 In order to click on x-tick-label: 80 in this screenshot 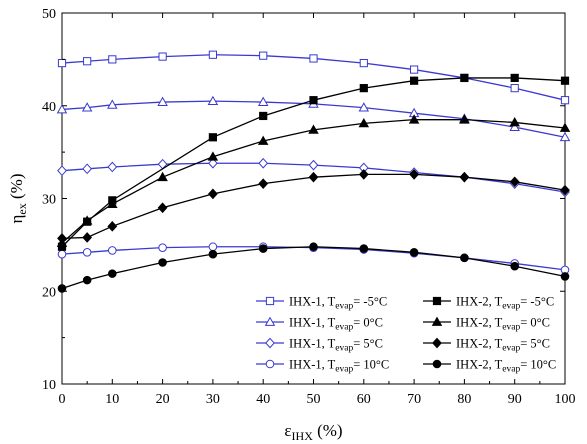, I will do `click(464, 399)`.